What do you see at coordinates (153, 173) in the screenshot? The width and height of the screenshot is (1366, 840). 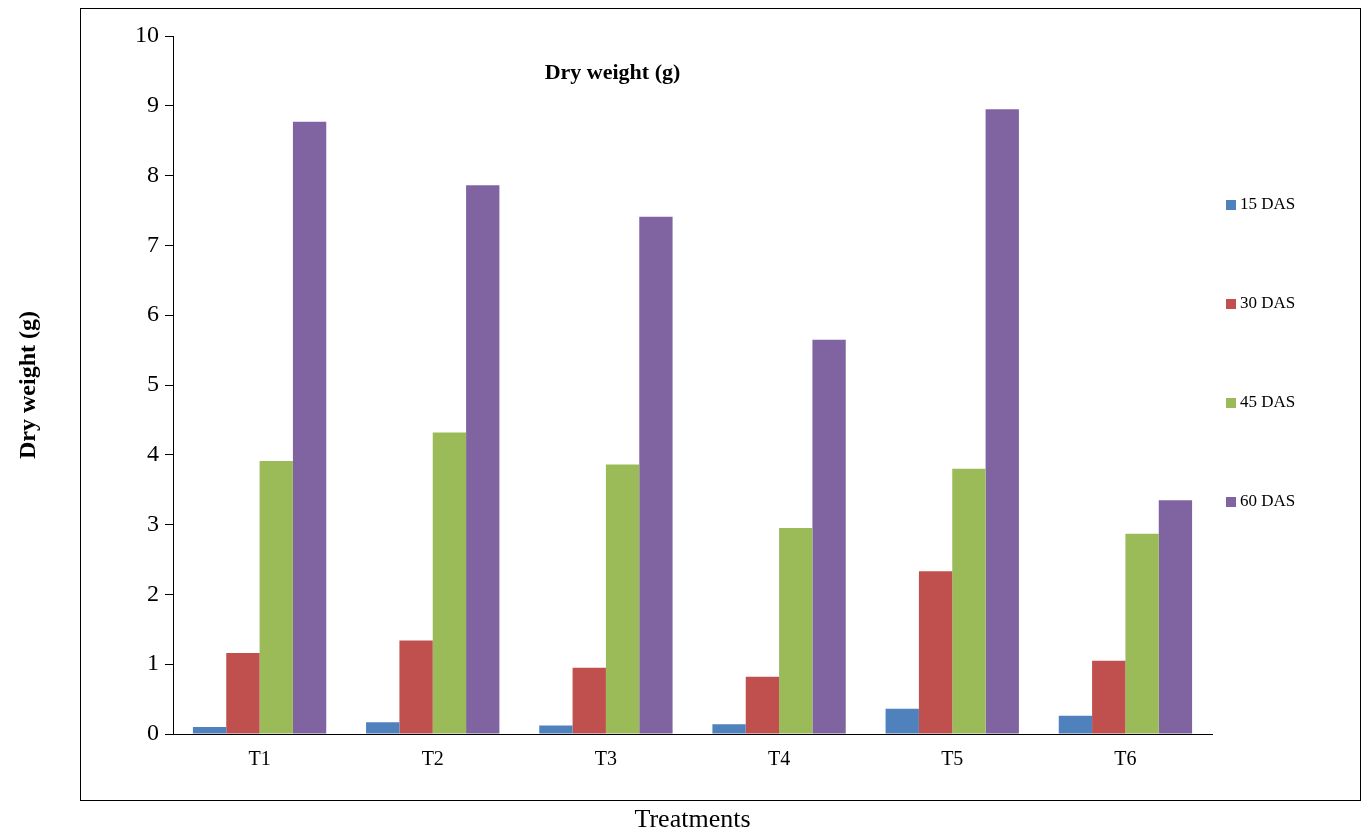 I see `y-tick-label: 8` at bounding box center [153, 173].